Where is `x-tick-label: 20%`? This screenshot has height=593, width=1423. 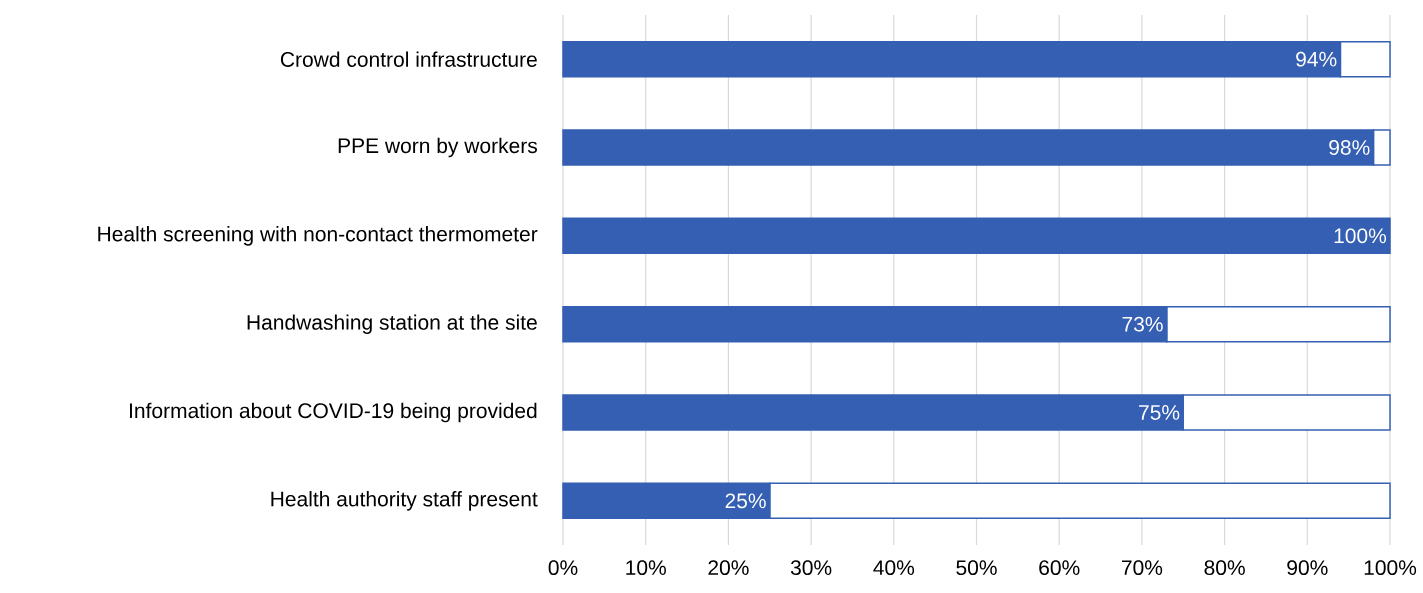
x-tick-label: 20% is located at coordinates (728, 568).